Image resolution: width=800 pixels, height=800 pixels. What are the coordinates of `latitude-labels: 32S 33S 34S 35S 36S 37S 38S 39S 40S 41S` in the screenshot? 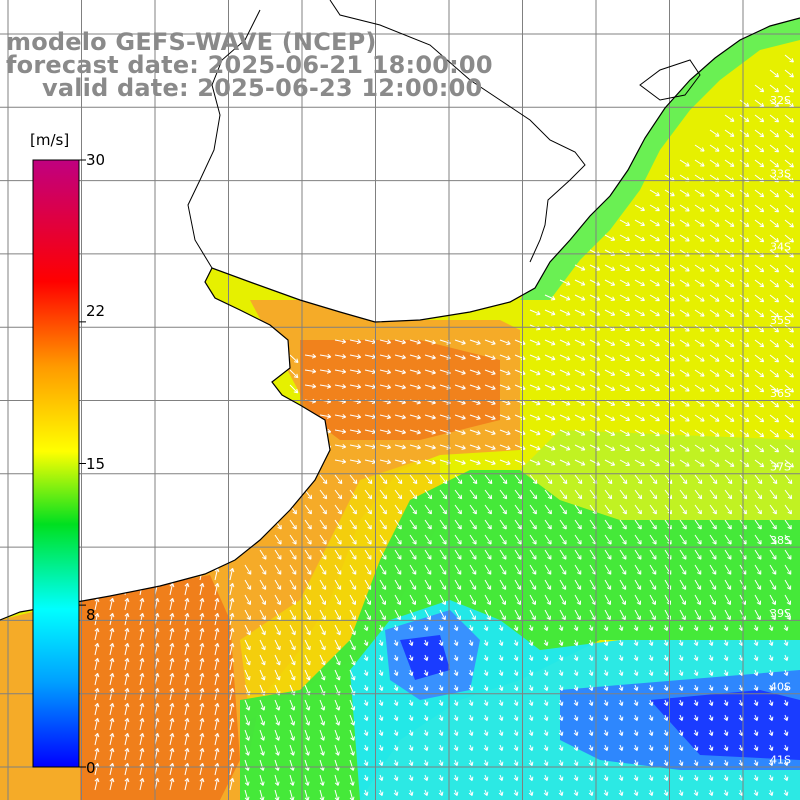 It's located at (780, 430).